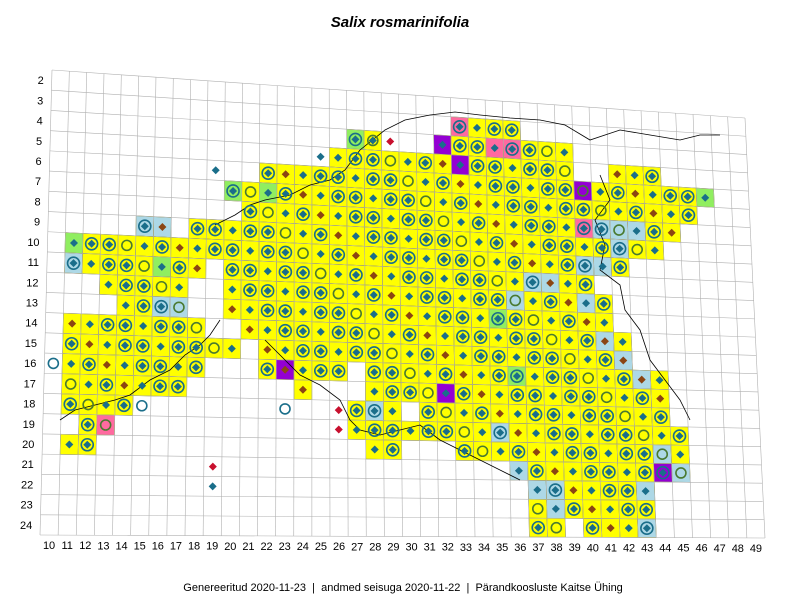  I want to click on column-label: 15, so click(140, 546).